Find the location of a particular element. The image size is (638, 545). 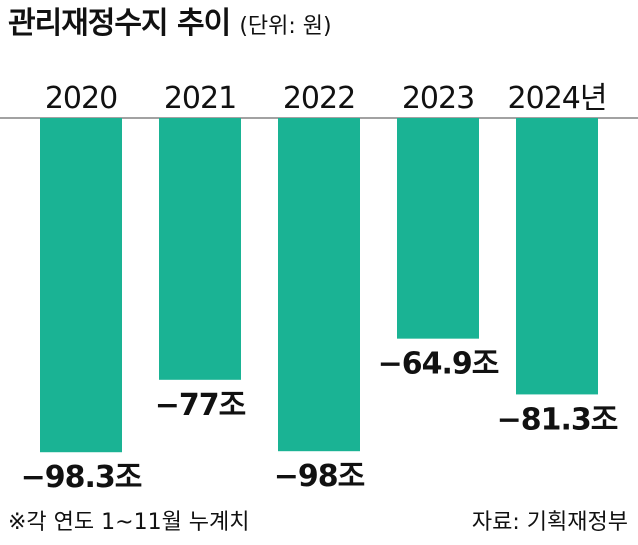

chart-title: 관리재정수지 추이 is located at coordinates (119, 23).